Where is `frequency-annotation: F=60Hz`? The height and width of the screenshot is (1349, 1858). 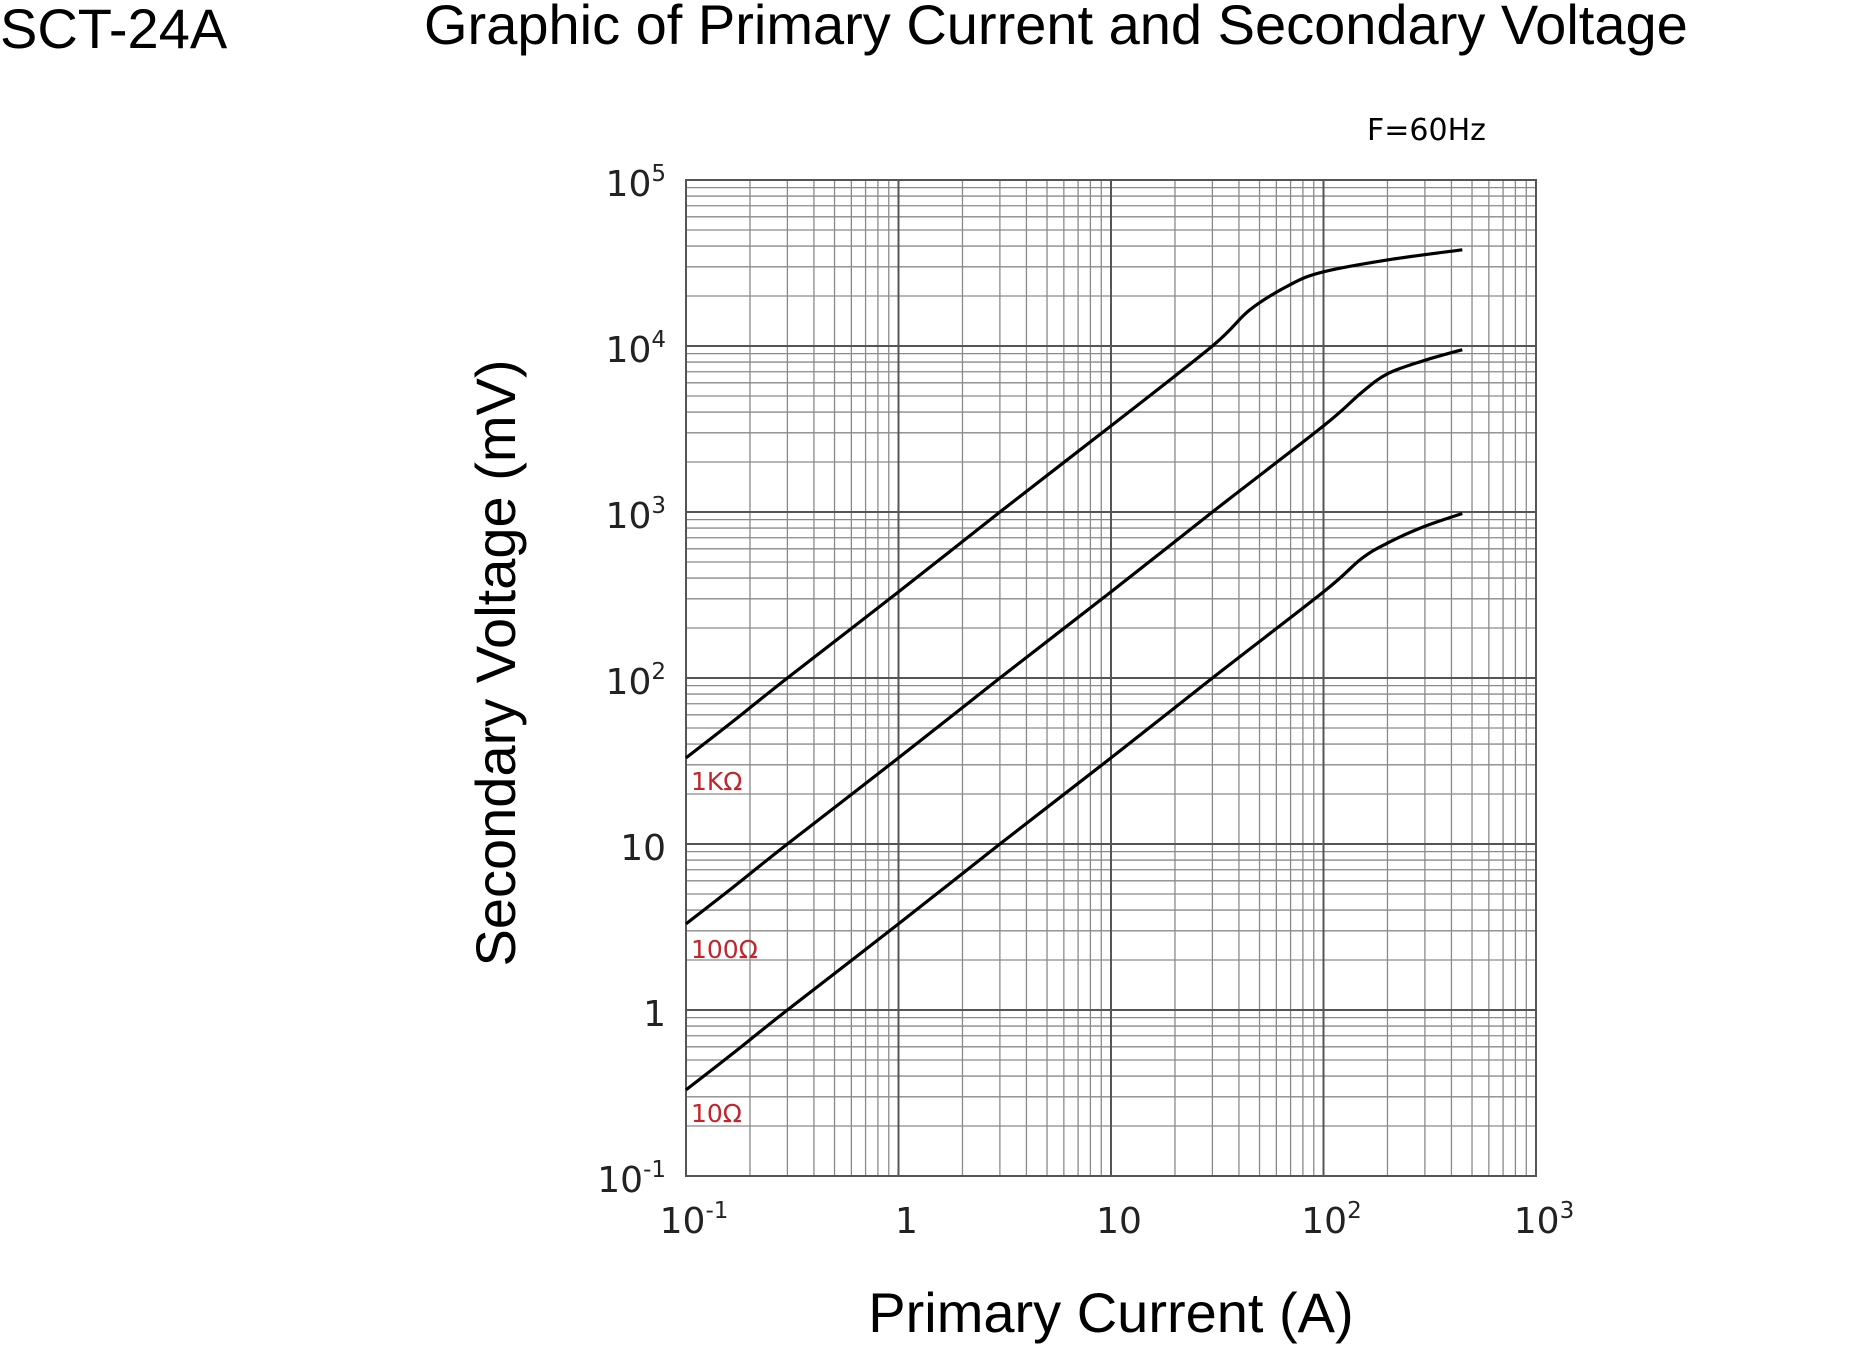
frequency-annotation: F=60Hz is located at coordinates (1426, 130).